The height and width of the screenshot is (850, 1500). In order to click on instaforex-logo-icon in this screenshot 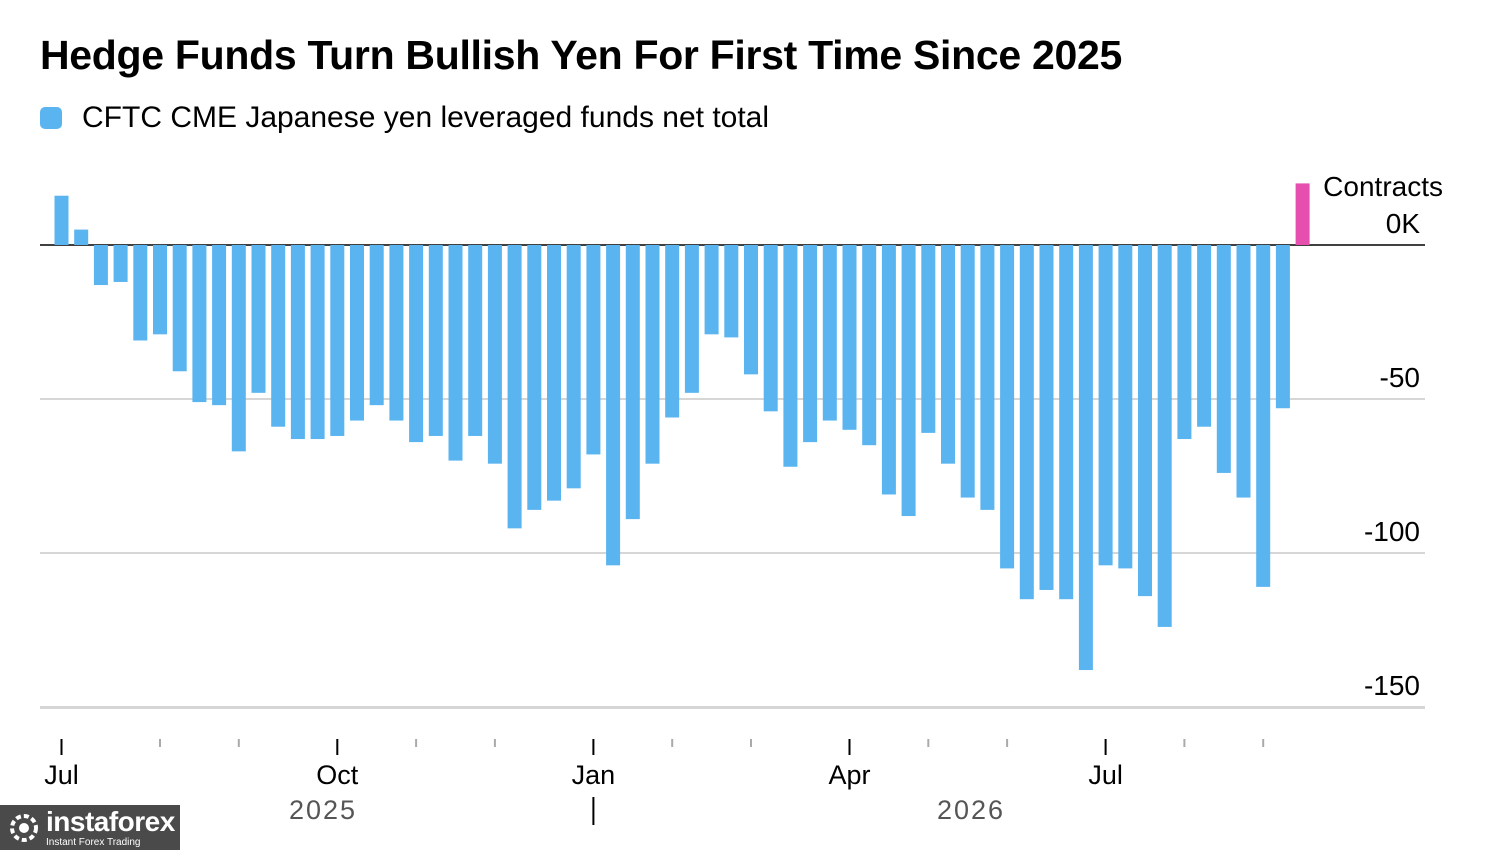, I will do `click(24, 827)`.